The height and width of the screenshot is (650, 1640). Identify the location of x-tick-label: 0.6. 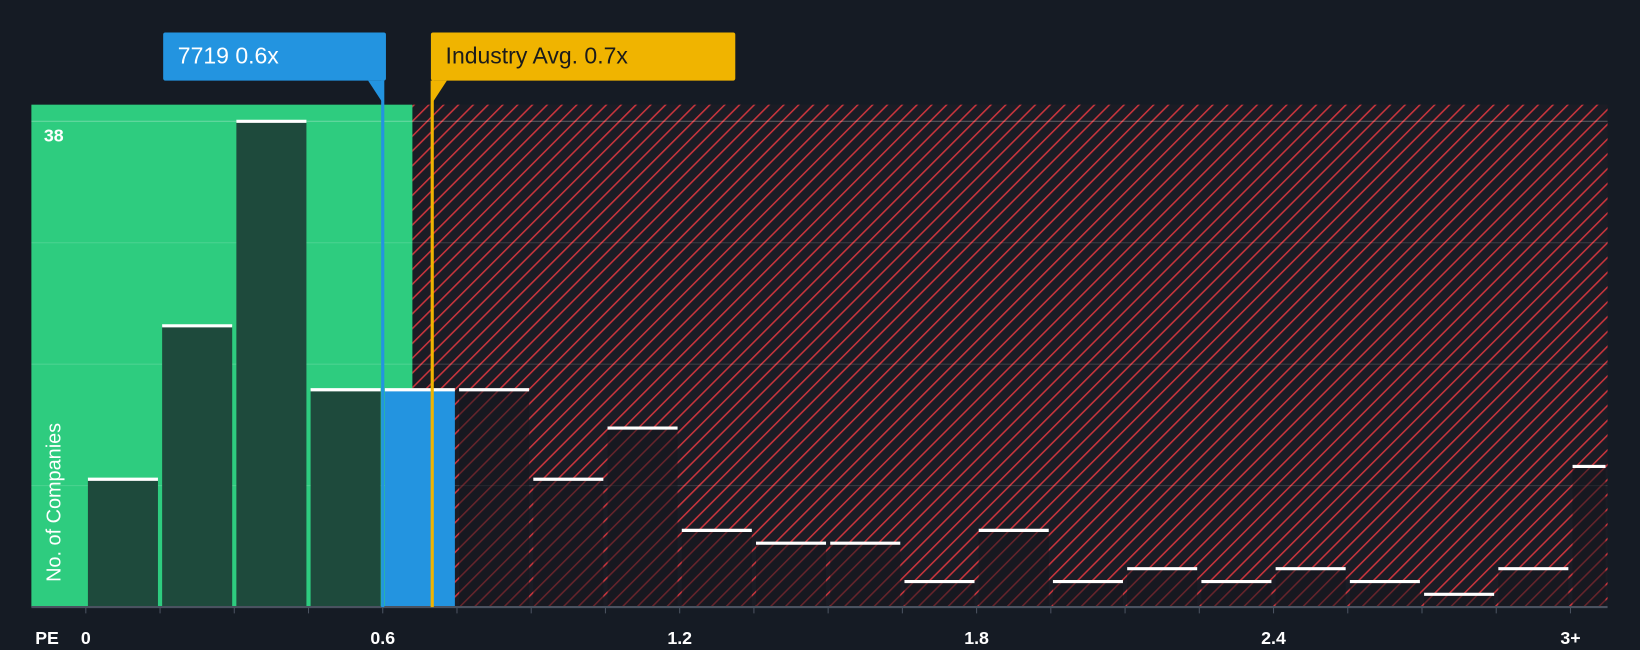
(382, 638).